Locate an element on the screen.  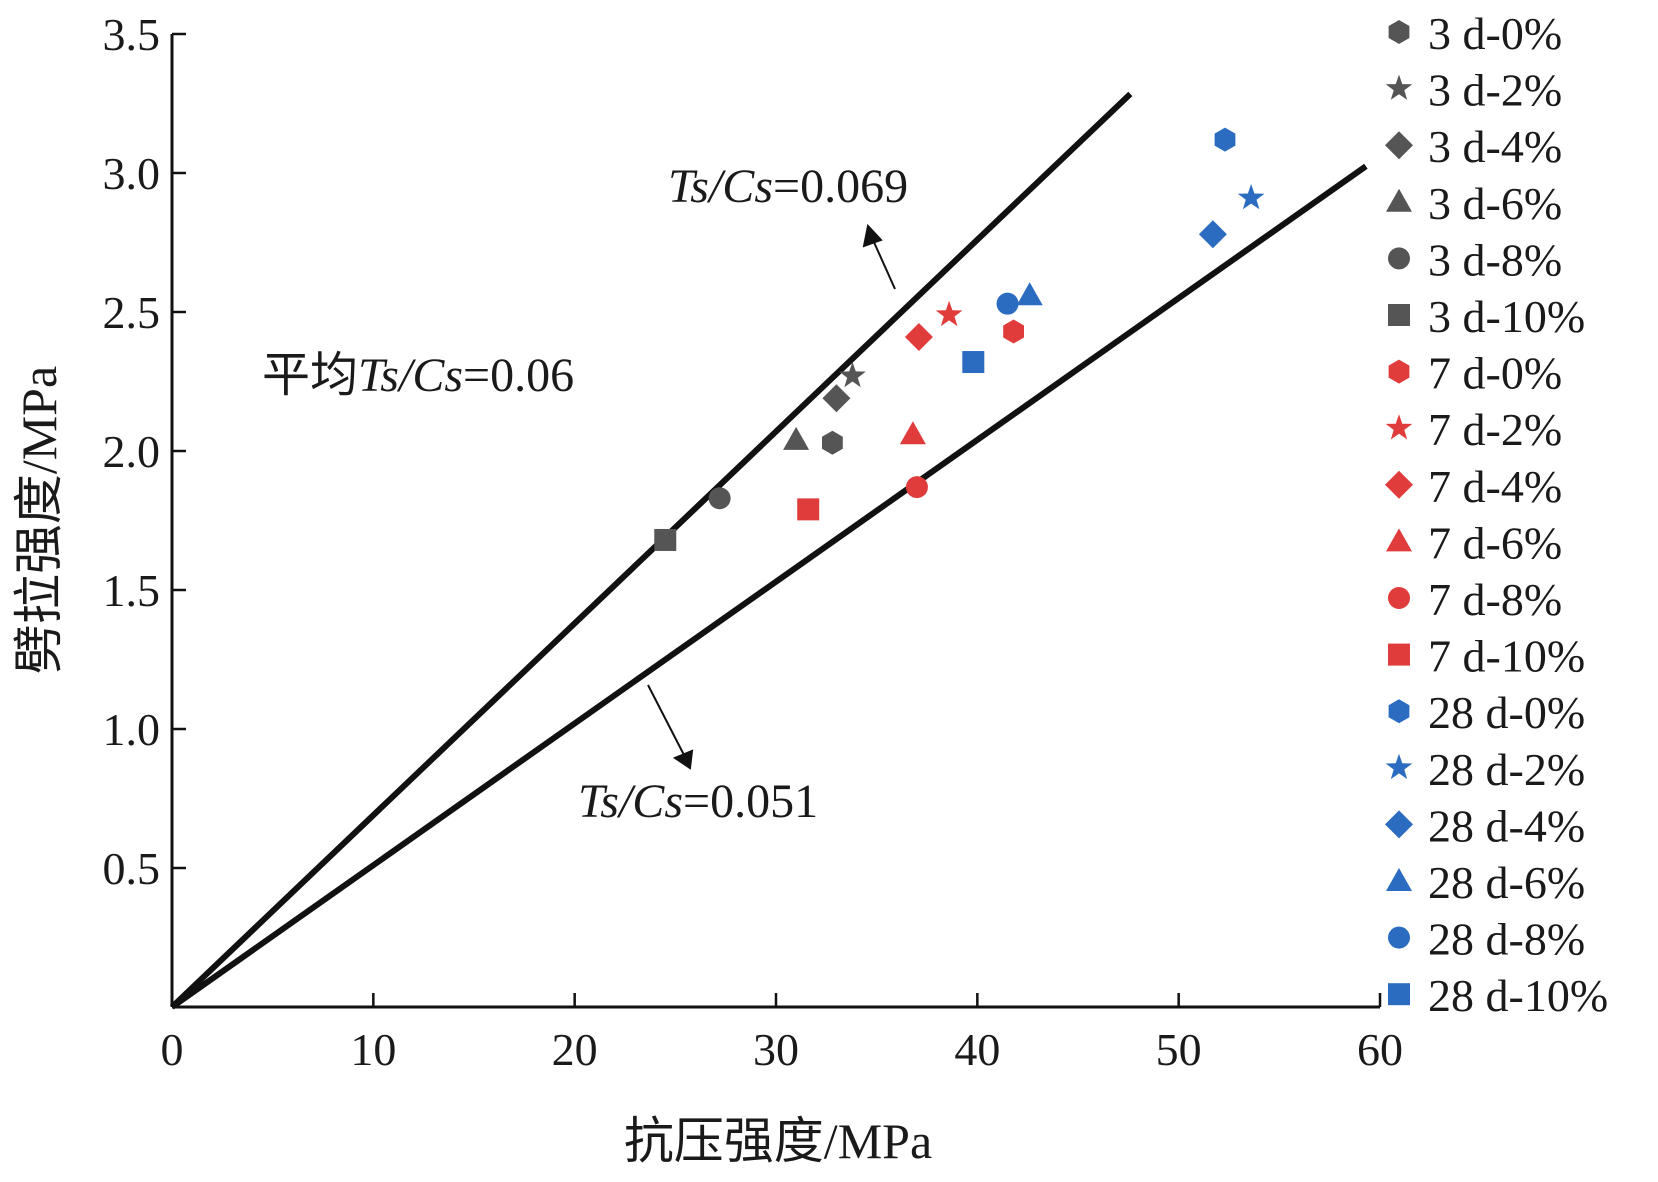
x-tick-label: 50 is located at coordinates (1179, 1049).